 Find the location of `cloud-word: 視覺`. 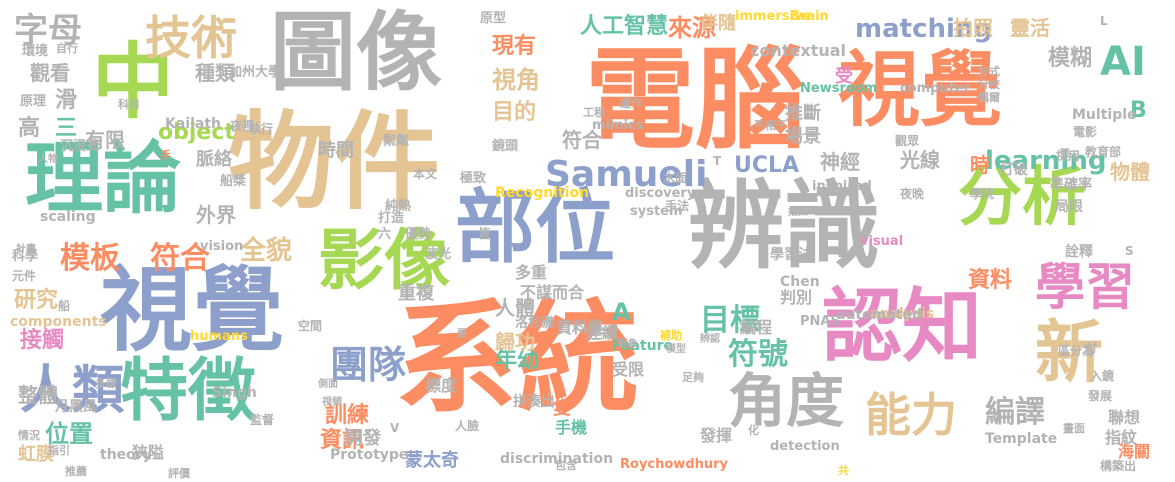

cloud-word: 視覺 is located at coordinates (920, 90).